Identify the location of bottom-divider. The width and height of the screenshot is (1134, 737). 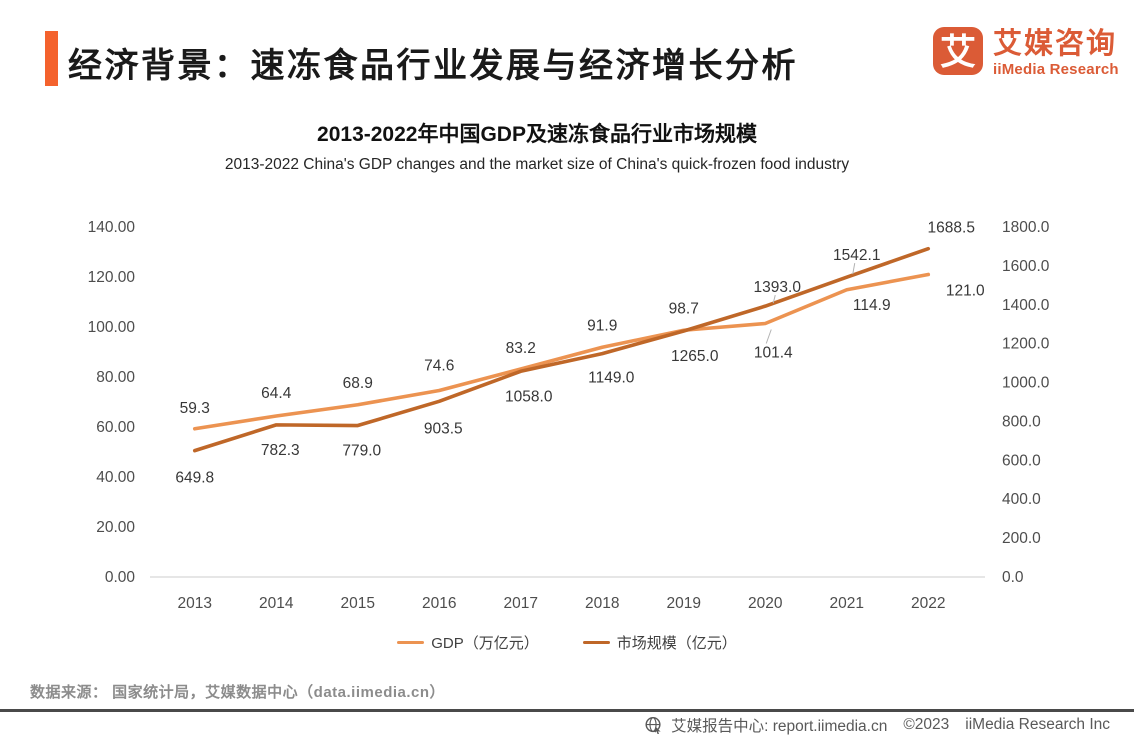
(567, 710).